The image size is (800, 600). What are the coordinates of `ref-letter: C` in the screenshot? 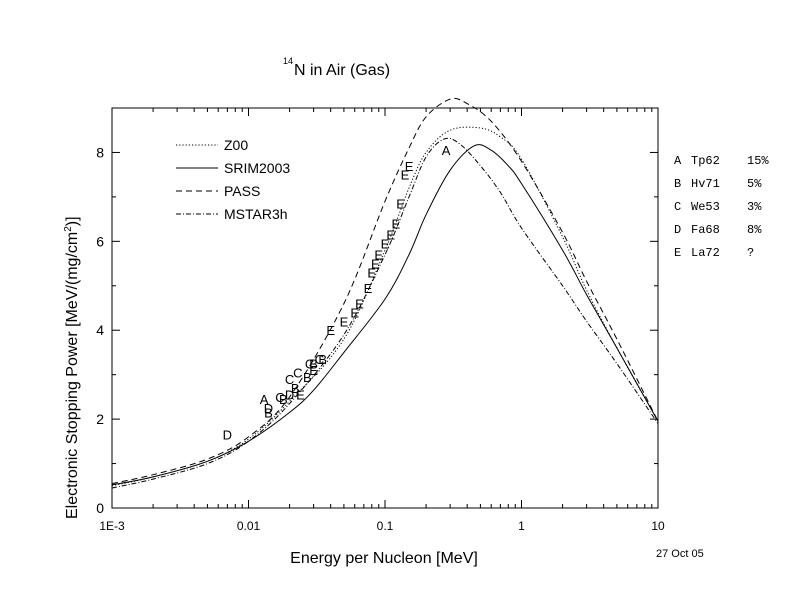 It's located at (677, 207).